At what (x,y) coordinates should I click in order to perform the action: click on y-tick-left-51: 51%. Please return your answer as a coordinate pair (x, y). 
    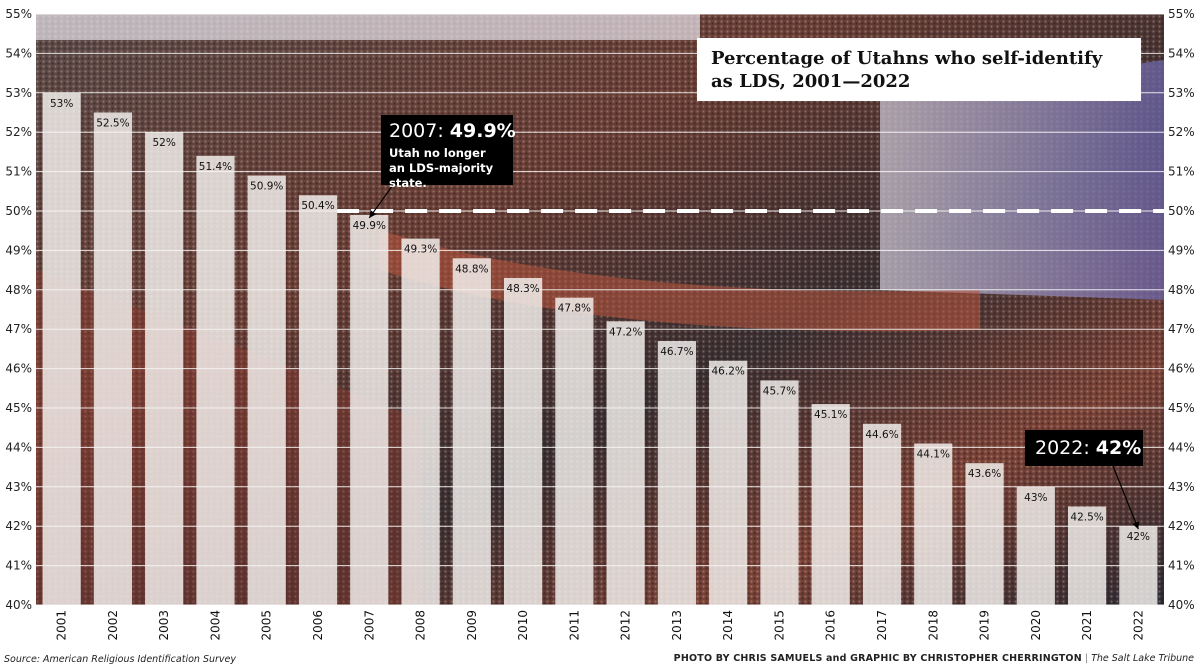
    Looking at the image, I should click on (18, 172).